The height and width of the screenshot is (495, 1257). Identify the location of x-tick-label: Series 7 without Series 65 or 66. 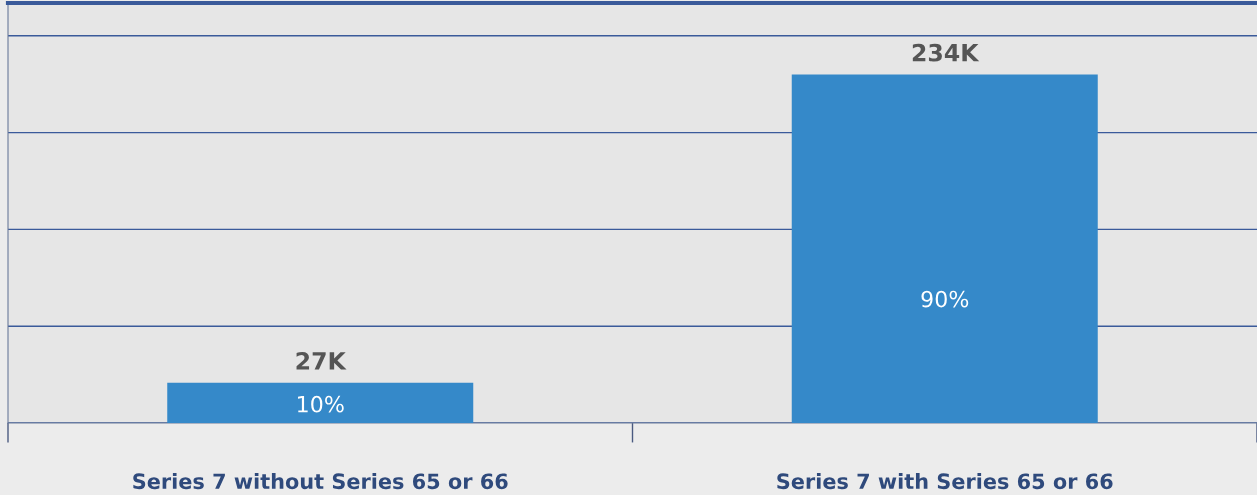
(320, 481).